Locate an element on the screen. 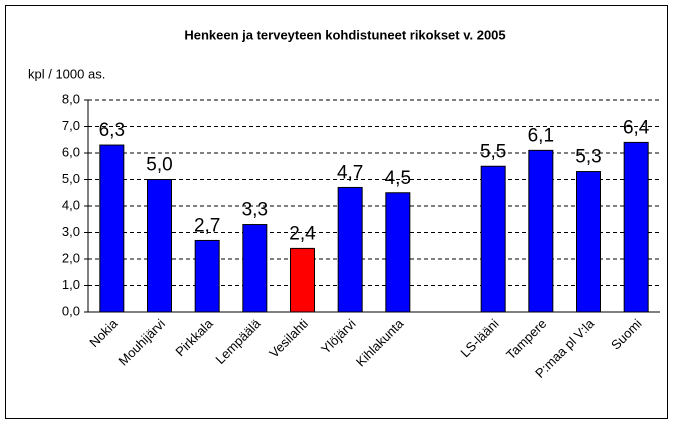 The image size is (675, 425). data-label: 6,1 is located at coordinates (541, 135).